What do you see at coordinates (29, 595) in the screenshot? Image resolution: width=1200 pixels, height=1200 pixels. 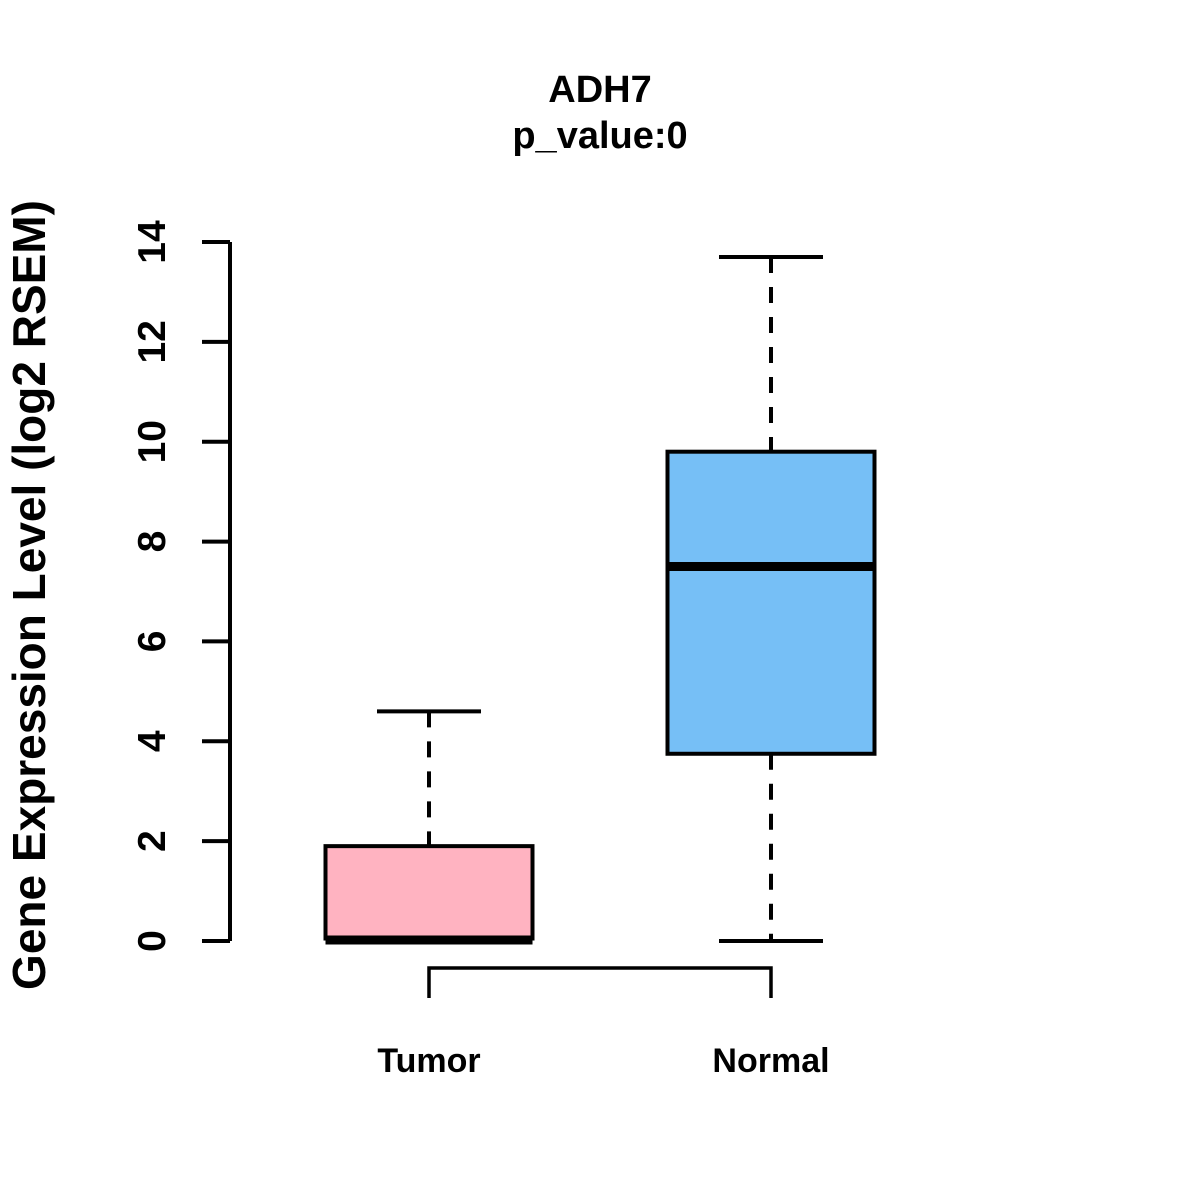 I see `y-axis-label: Gene Expression Level (log2 RSEM)` at bounding box center [29, 595].